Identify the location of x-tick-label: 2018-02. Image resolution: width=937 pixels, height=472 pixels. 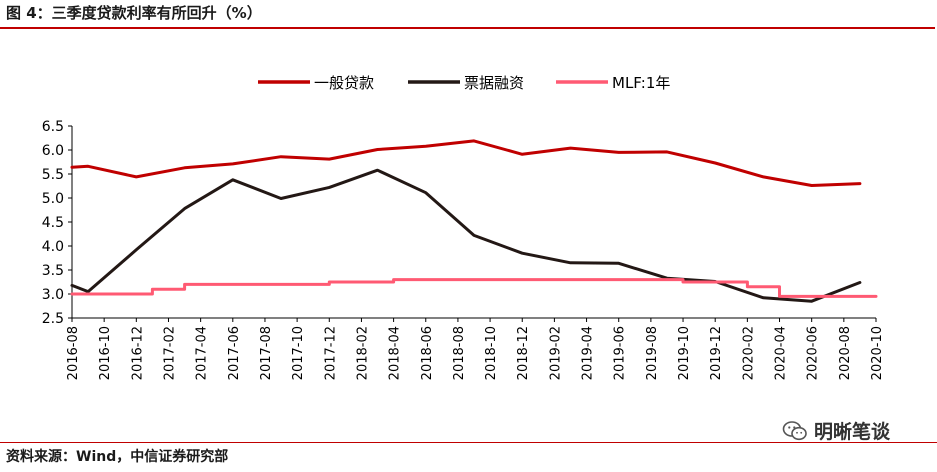
(362, 353).